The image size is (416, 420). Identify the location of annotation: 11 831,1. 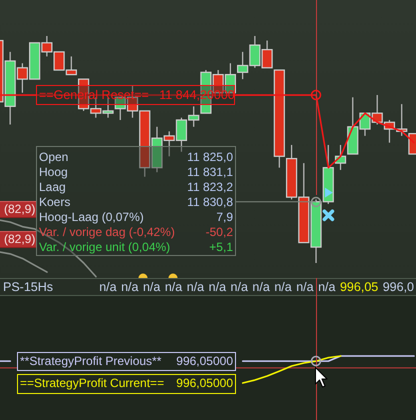
(210, 172).